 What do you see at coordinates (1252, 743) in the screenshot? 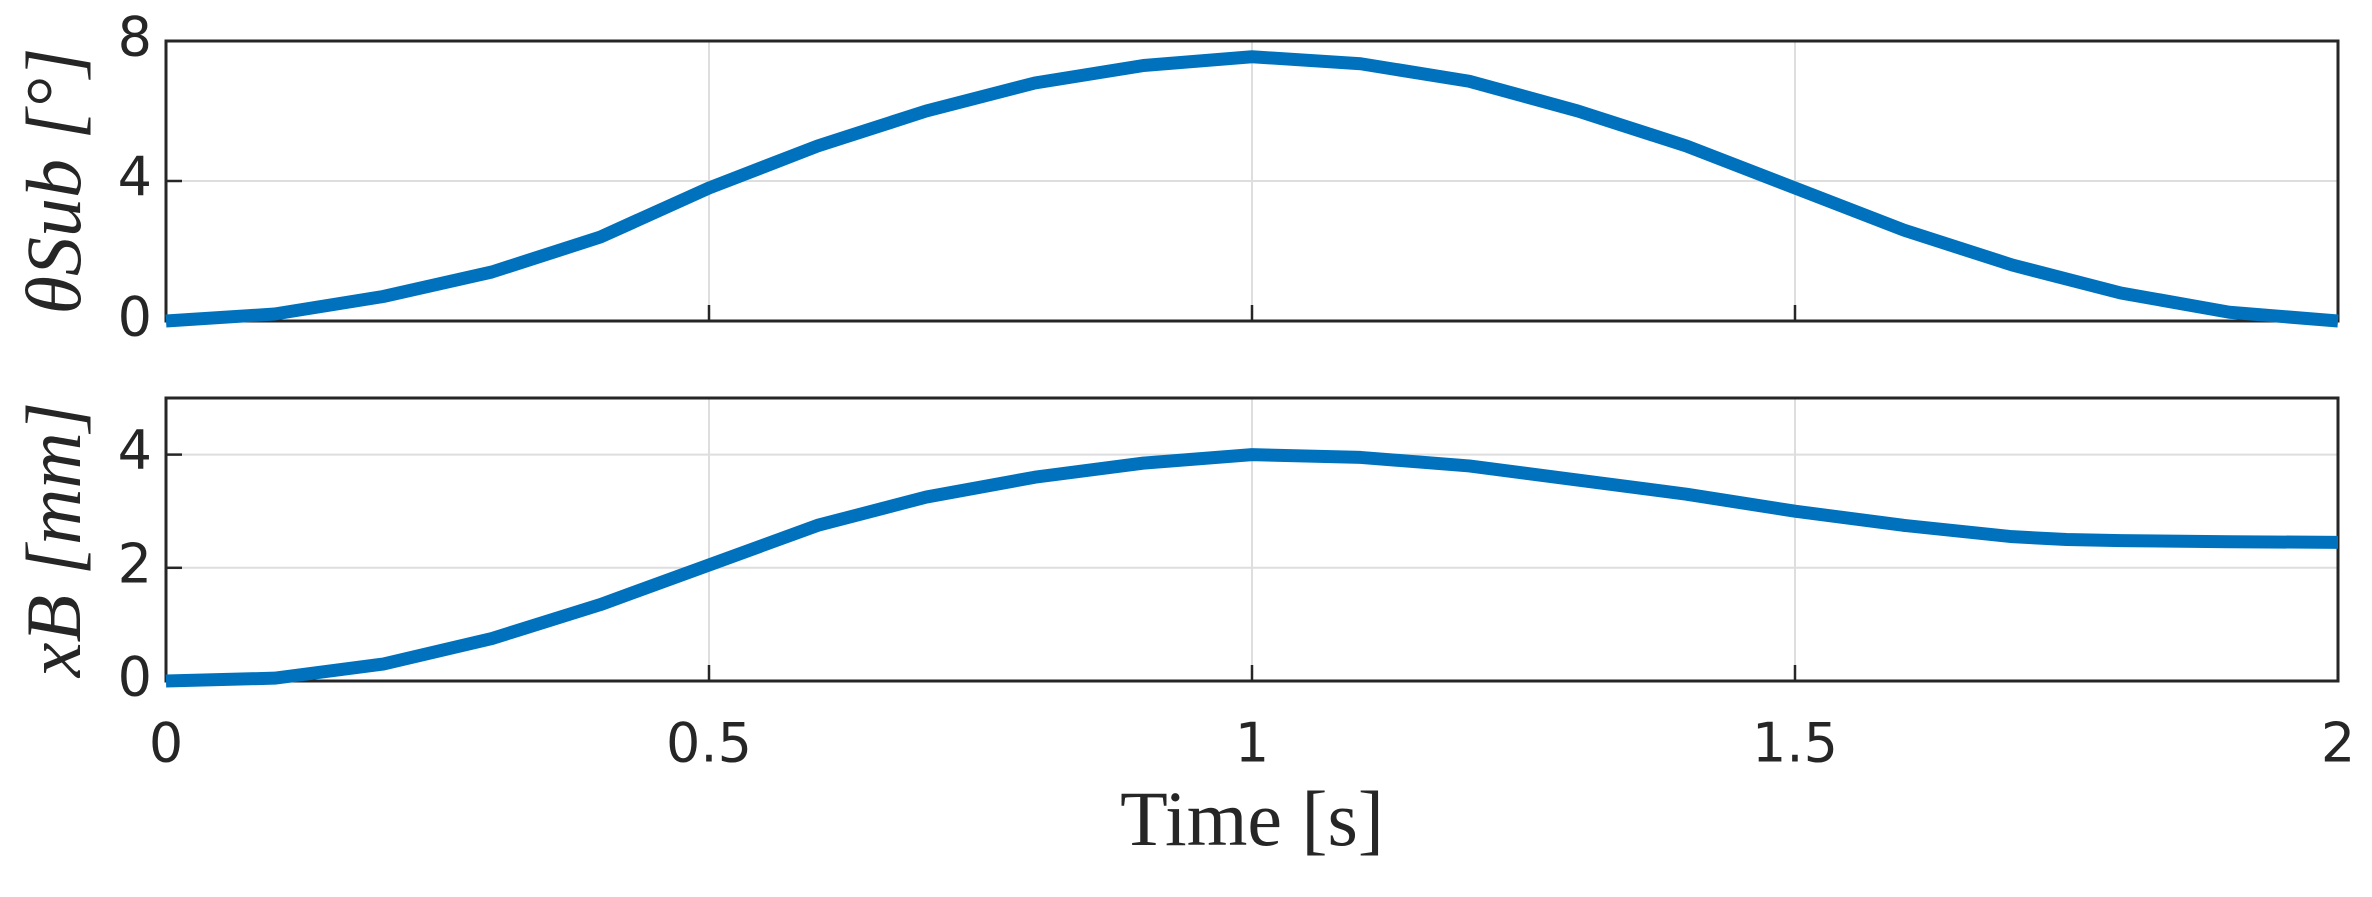
I see `x-tick-label: 1` at bounding box center [1252, 743].